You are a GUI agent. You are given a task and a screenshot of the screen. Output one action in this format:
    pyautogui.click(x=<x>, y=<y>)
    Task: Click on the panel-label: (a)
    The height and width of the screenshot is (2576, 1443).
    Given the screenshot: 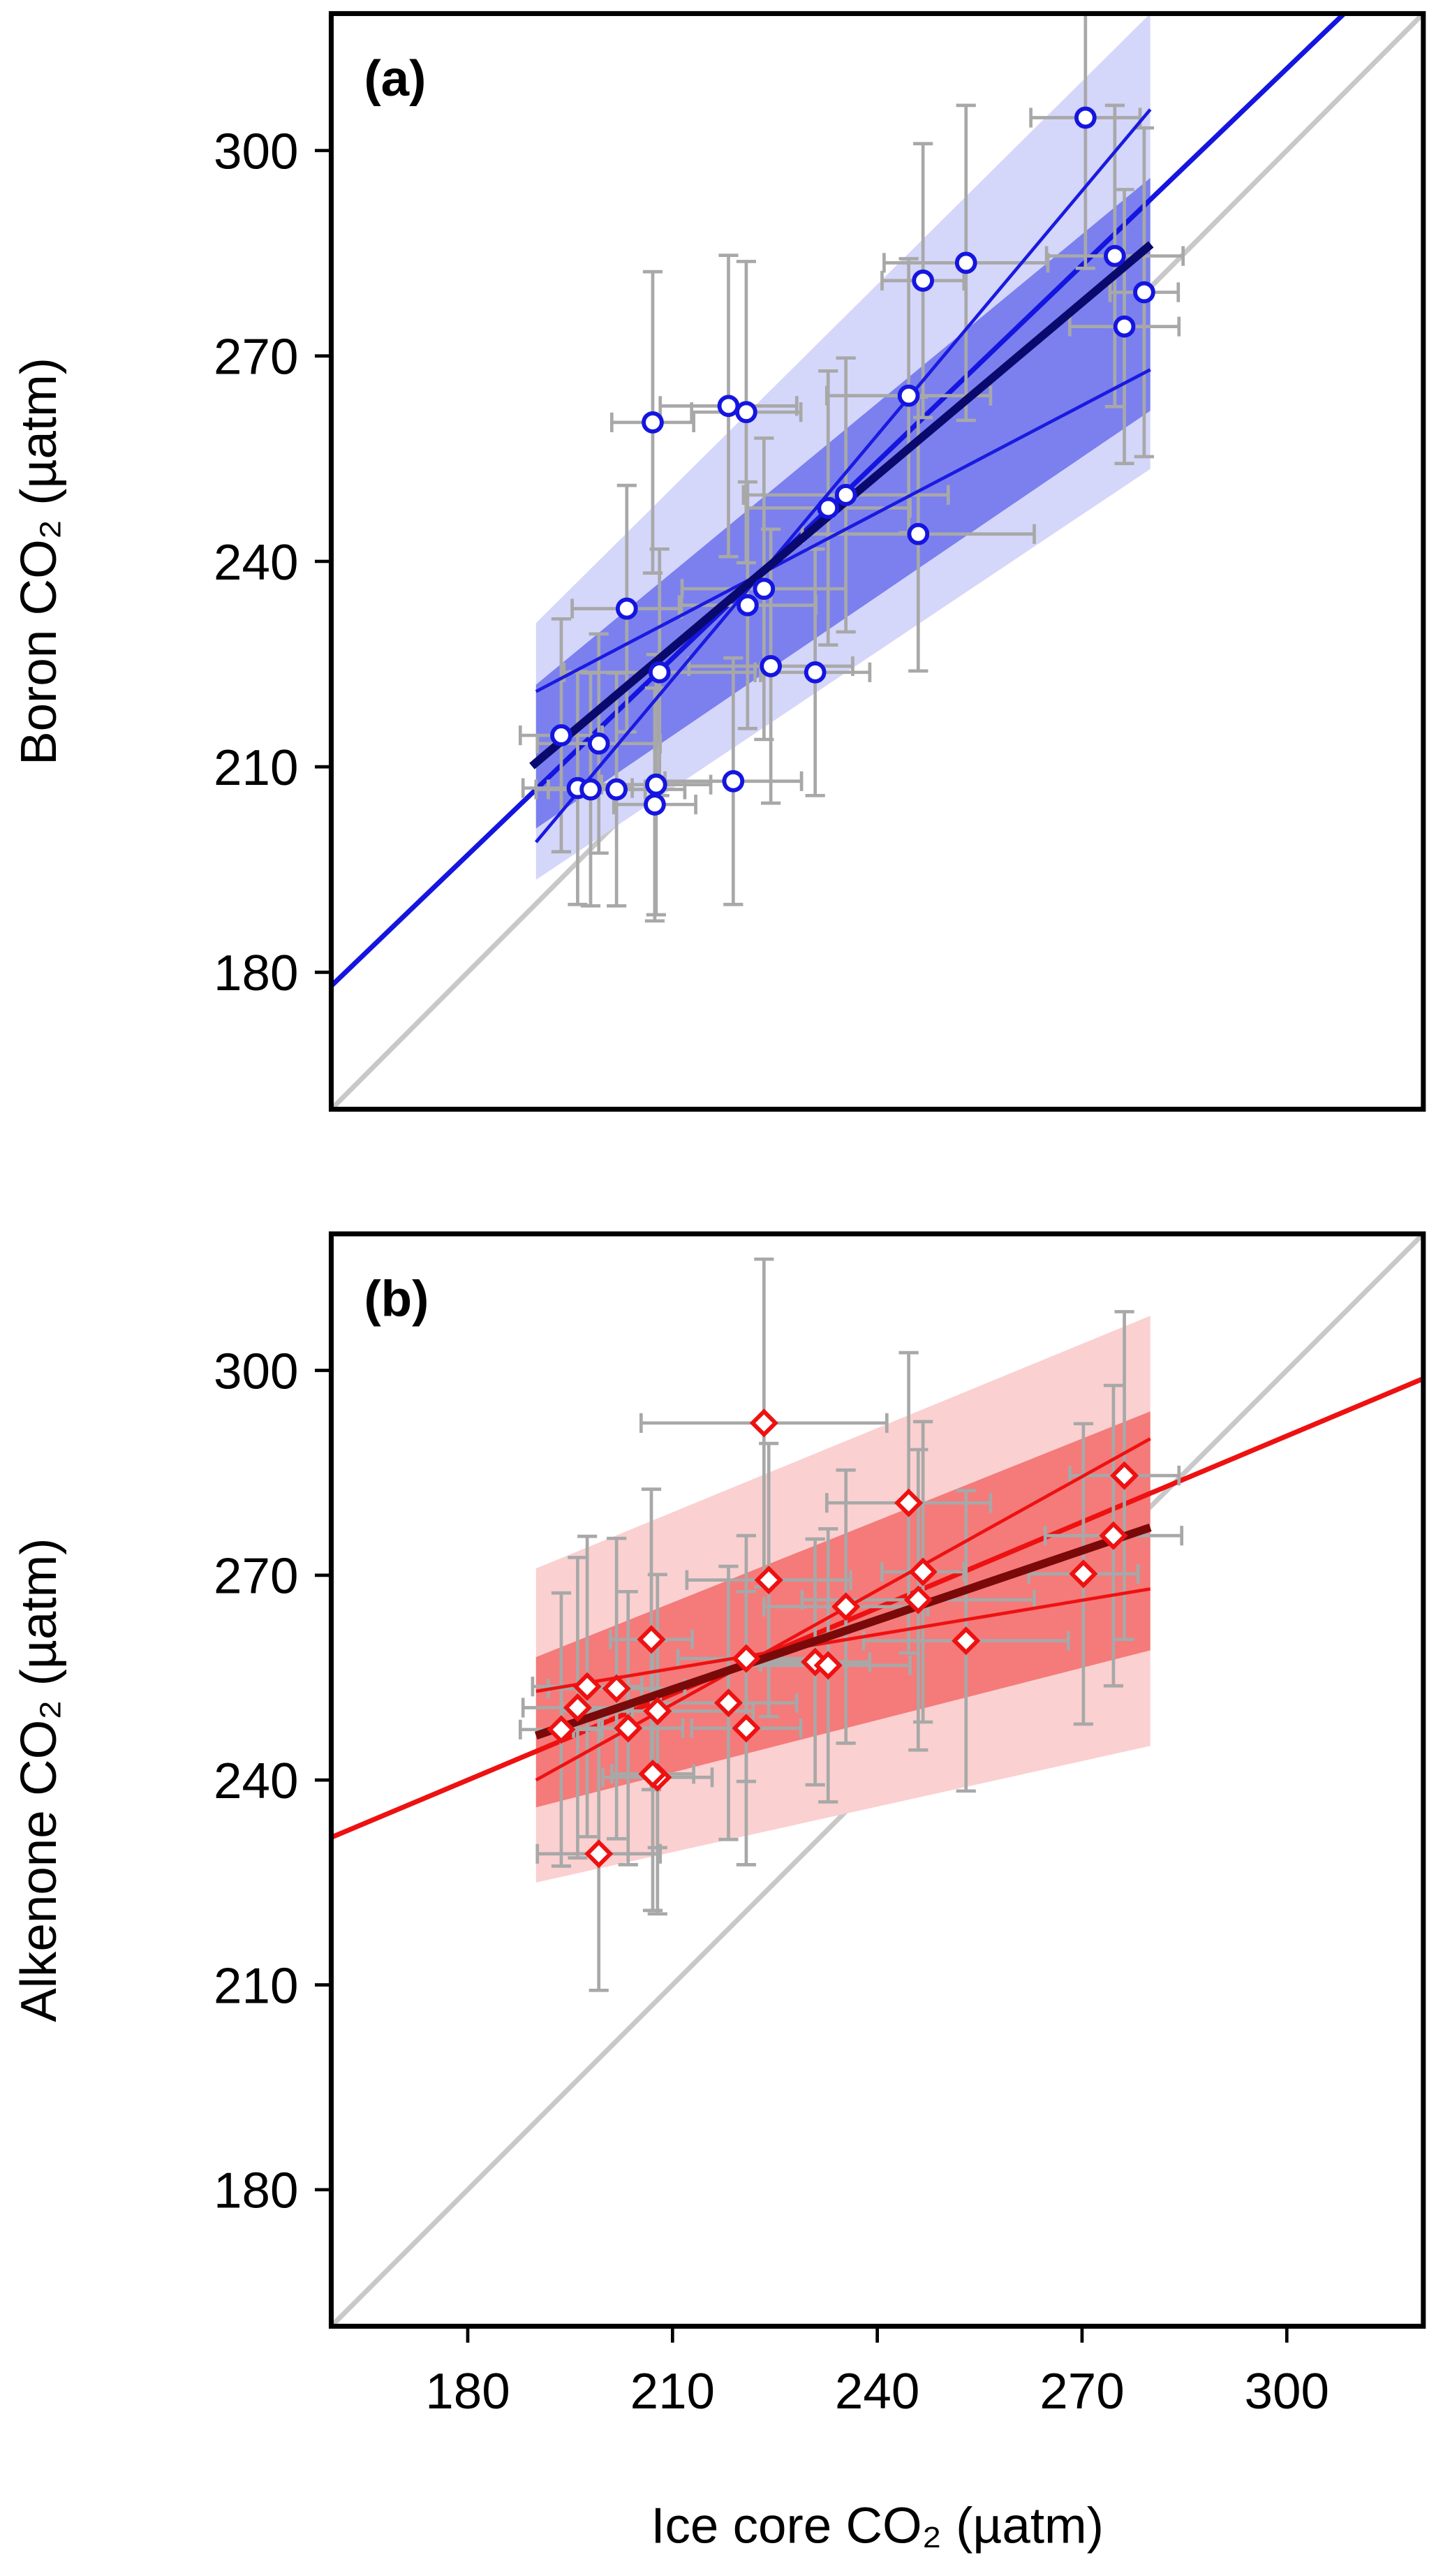 What is the action you would take?
    pyautogui.click(x=395, y=78)
    